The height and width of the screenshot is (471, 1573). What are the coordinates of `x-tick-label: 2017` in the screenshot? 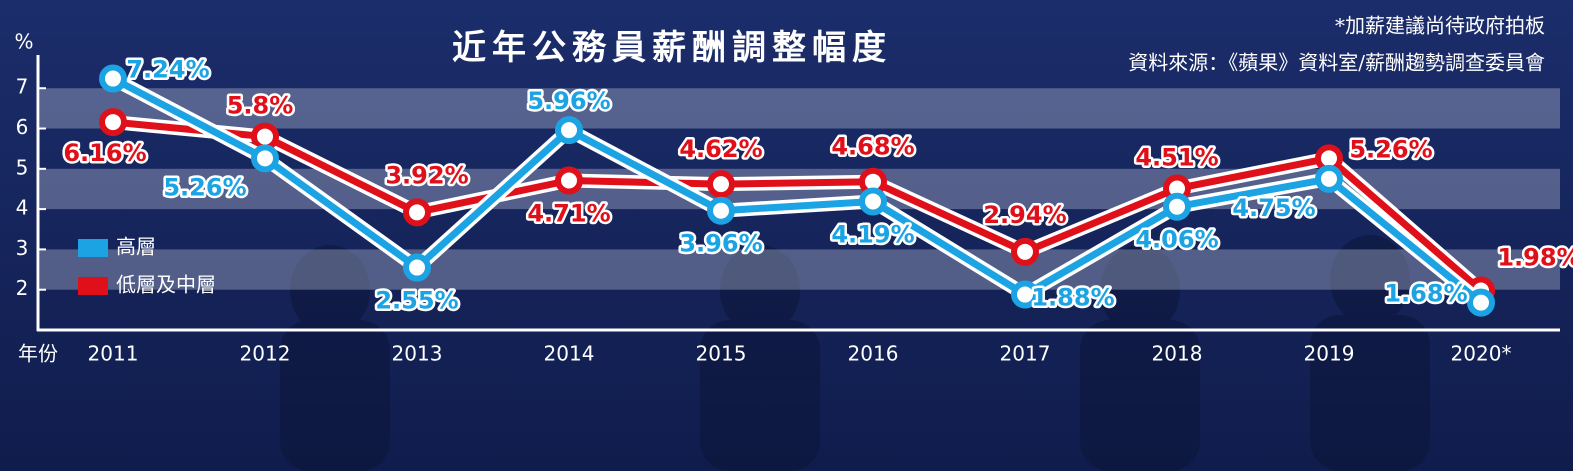 It's located at (1025, 354).